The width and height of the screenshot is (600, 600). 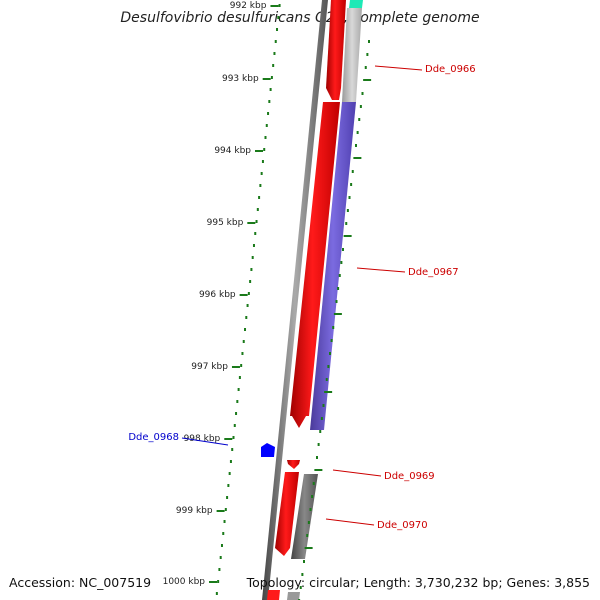 I want to click on tick-label: 999 kbp, so click(x=194, y=511).